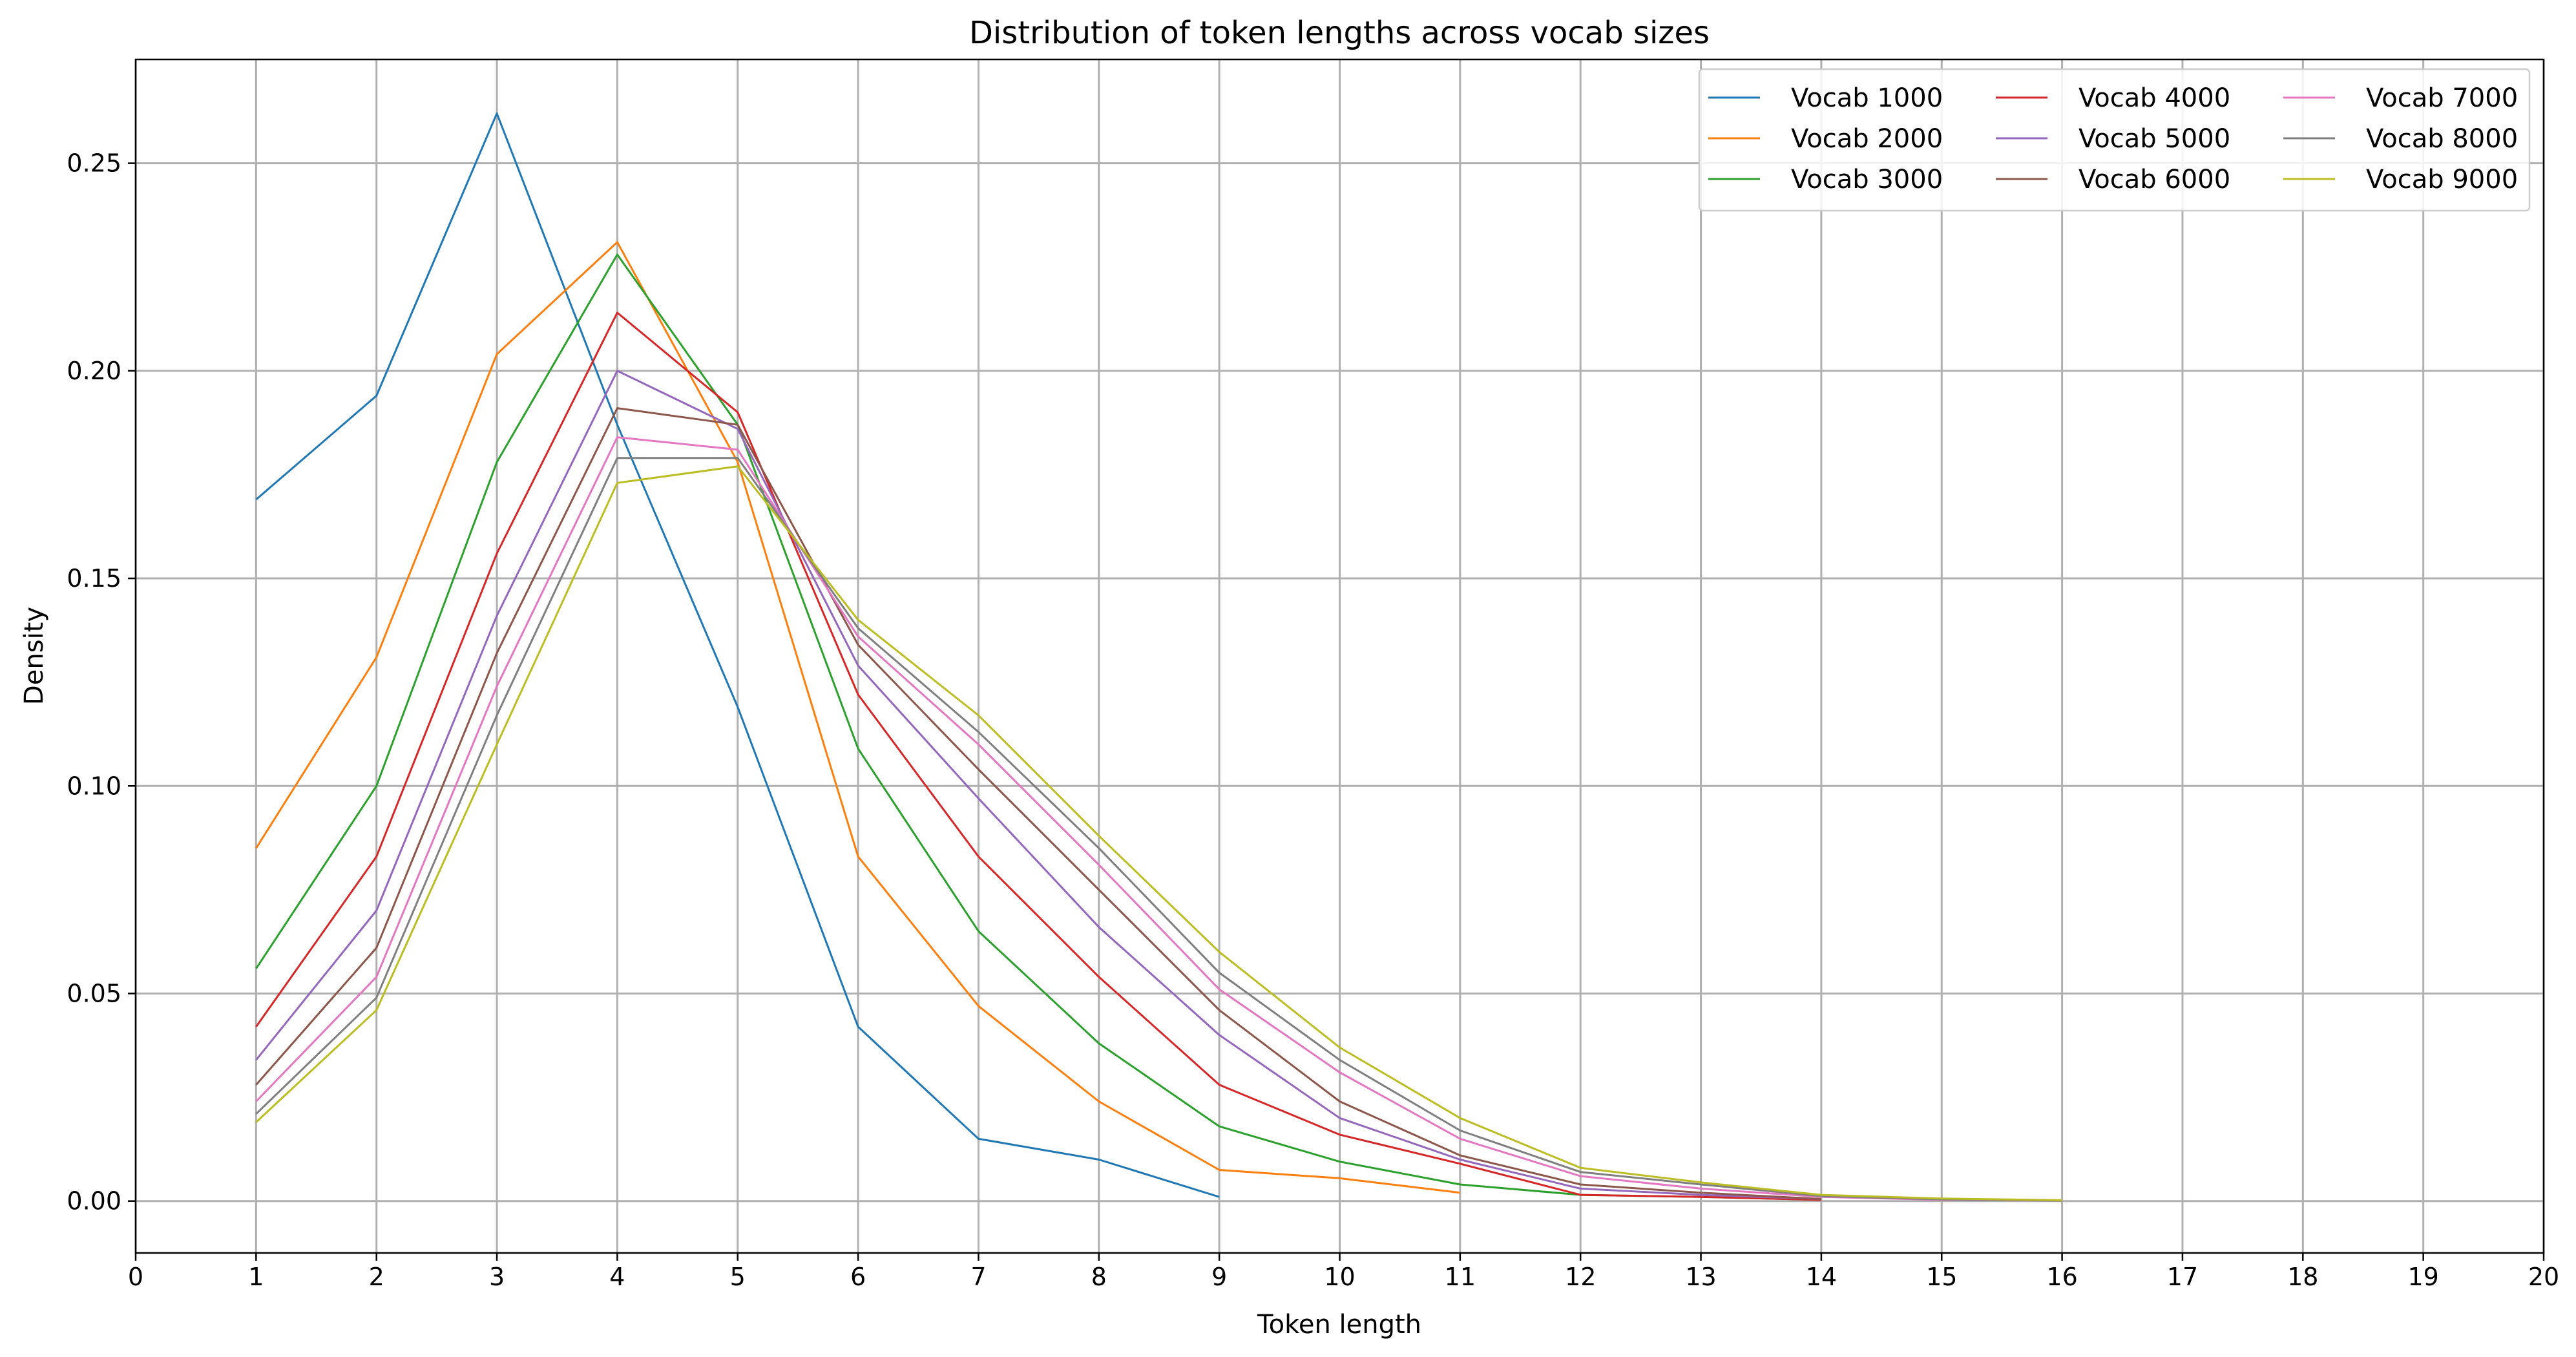 The height and width of the screenshot is (1357, 2576). What do you see at coordinates (101, 682) in the screenshot?
I see `y-axis-ticks: 0.00 0.05 0.10 0.15 0.20 0.25` at bounding box center [101, 682].